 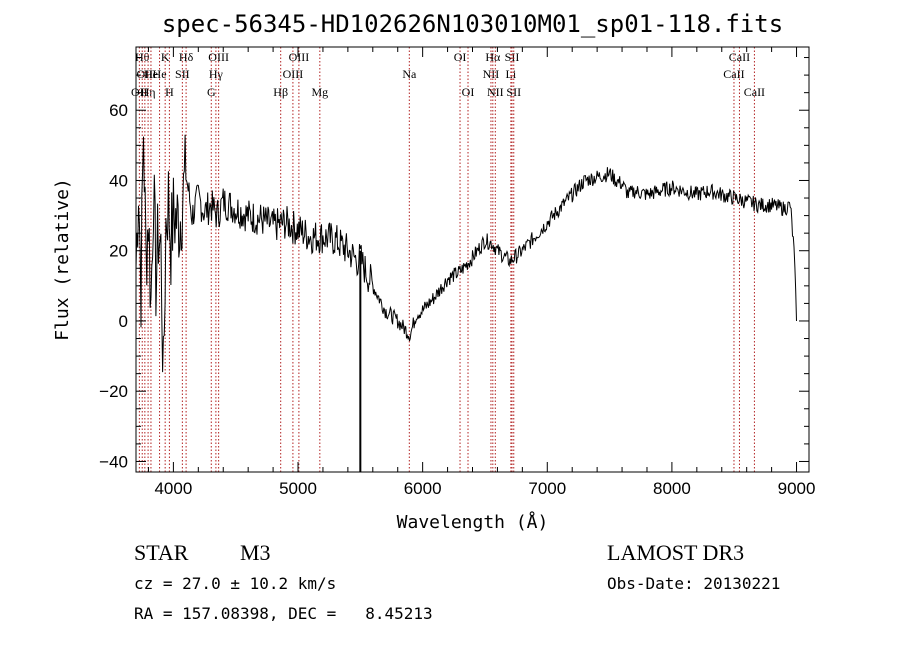 What do you see at coordinates (298, 488) in the screenshot?
I see `x-tick-label: 5000` at bounding box center [298, 488].